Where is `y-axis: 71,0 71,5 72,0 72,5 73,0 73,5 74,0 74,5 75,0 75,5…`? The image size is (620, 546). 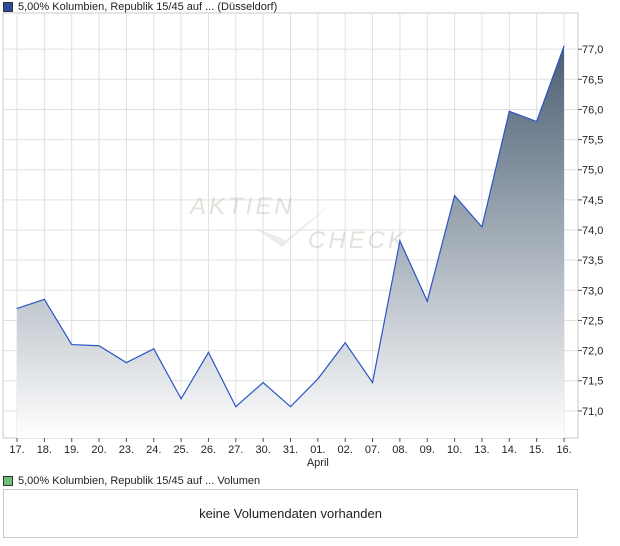 y-axis: 71,0 71,5 72,0 72,5 73,0 73,5 74,0 74,5 75,0 75,5… is located at coordinates (590, 231).